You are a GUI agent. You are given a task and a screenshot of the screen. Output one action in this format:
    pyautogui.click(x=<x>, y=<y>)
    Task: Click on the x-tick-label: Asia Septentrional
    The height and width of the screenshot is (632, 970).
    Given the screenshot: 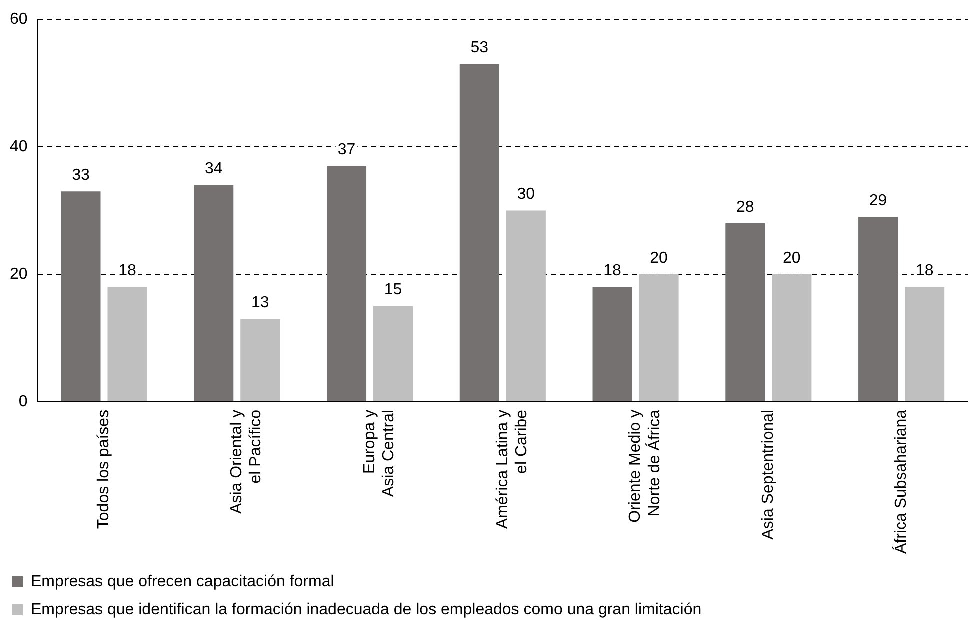 What is the action you would take?
    pyautogui.click(x=769, y=475)
    